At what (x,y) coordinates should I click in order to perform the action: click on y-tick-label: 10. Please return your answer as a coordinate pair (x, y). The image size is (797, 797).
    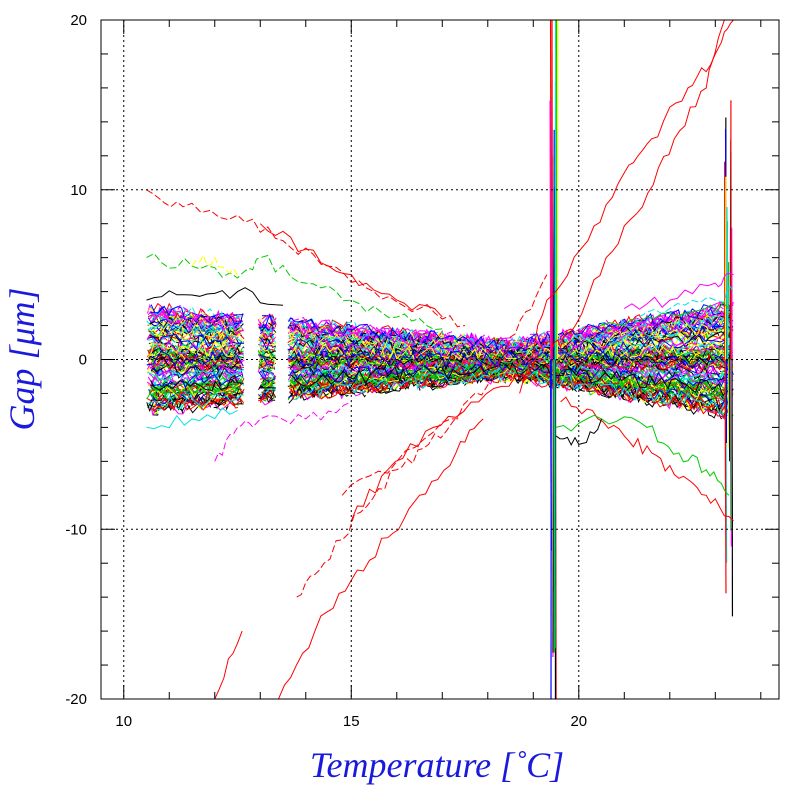
    Looking at the image, I should click on (78, 190).